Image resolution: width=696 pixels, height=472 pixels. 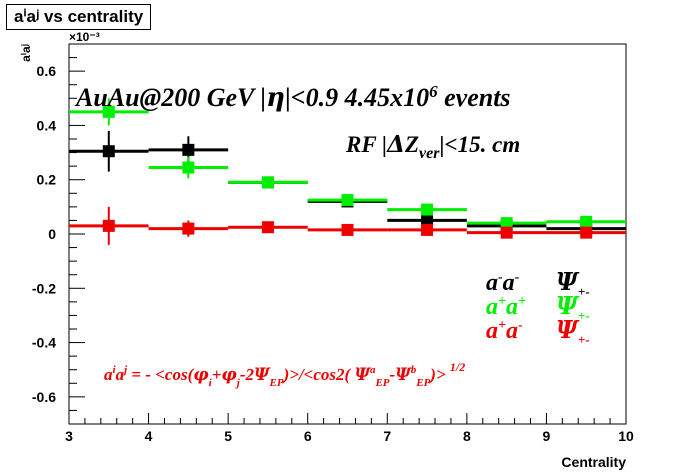 What do you see at coordinates (47, 180) in the screenshot?
I see `y-tick-label: 0.2` at bounding box center [47, 180].